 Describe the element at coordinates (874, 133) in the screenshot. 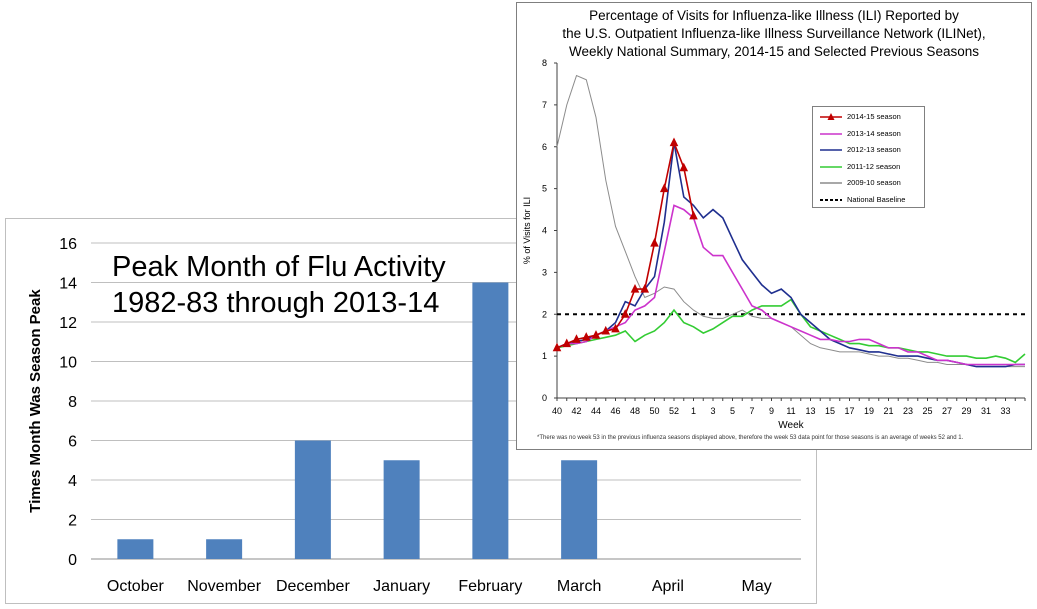

I see `legend-label: 2013-14 season` at that location.